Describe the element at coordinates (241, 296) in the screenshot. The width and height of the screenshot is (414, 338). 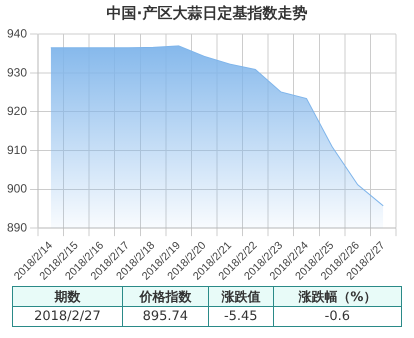
I see `text: 涨跌值` at that location.